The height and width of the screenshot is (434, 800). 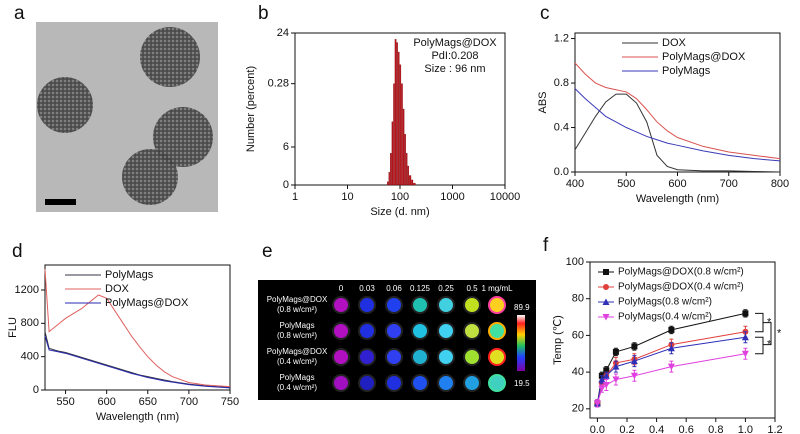 I want to click on x-tick-label: 600, so click(x=677, y=184).